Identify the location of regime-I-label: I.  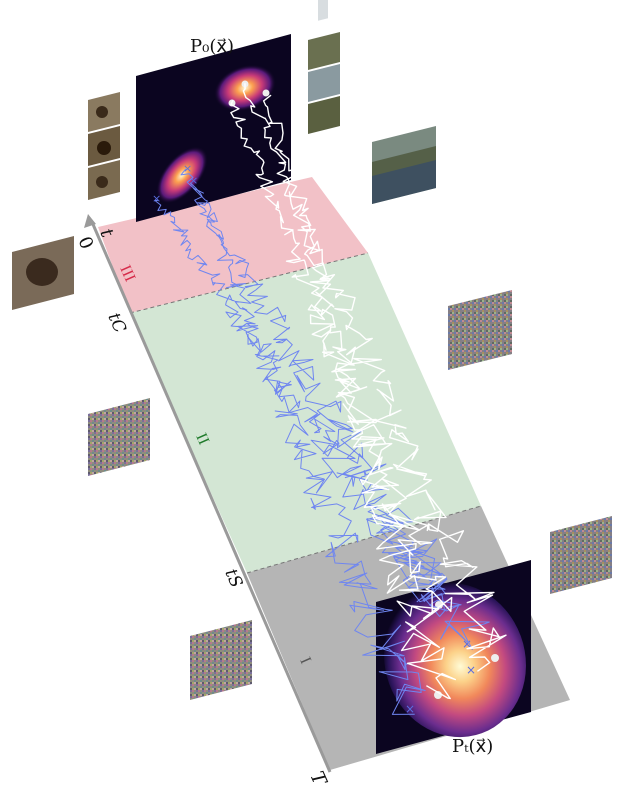
(305, 661).